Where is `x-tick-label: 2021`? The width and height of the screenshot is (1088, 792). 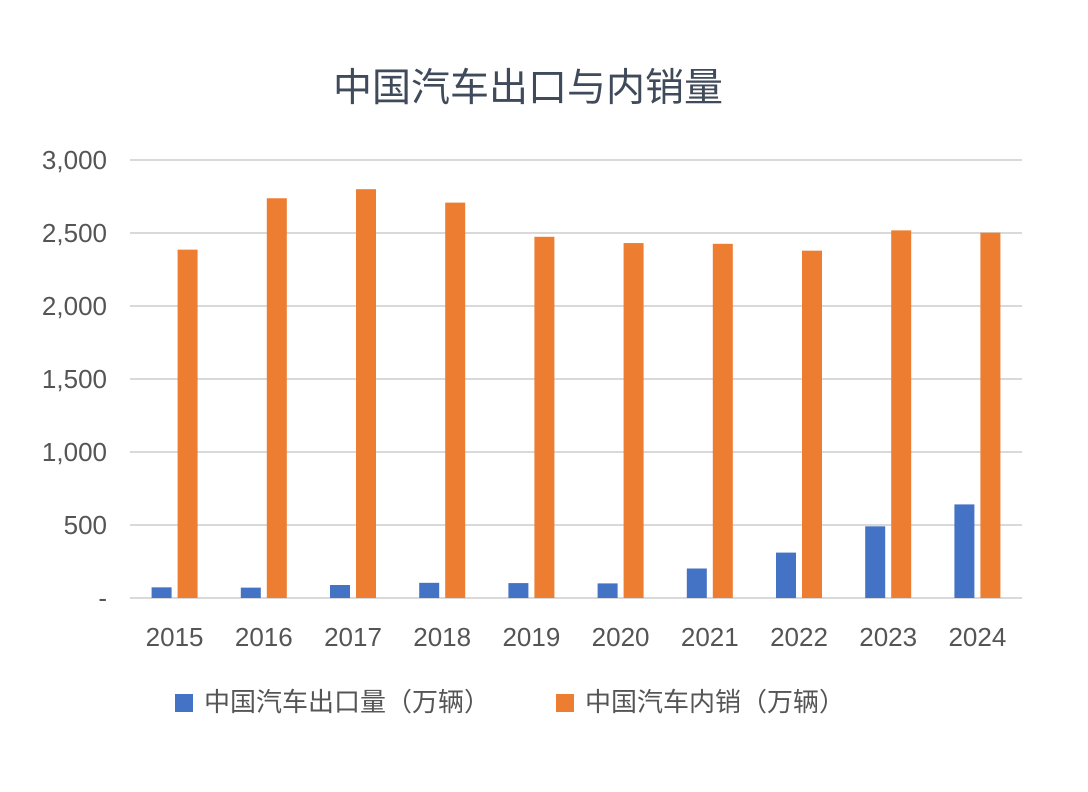 x-tick-label: 2021 is located at coordinates (710, 637).